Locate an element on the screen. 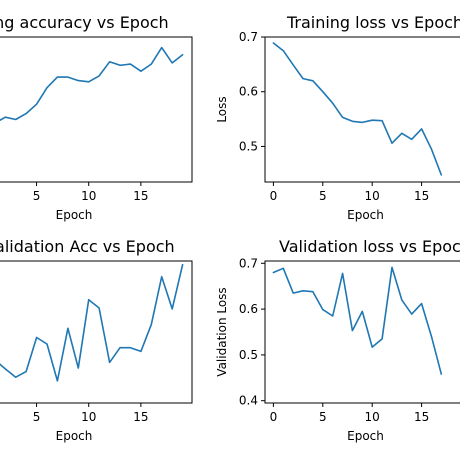  y-axis-label: Loss is located at coordinates (222, 109).